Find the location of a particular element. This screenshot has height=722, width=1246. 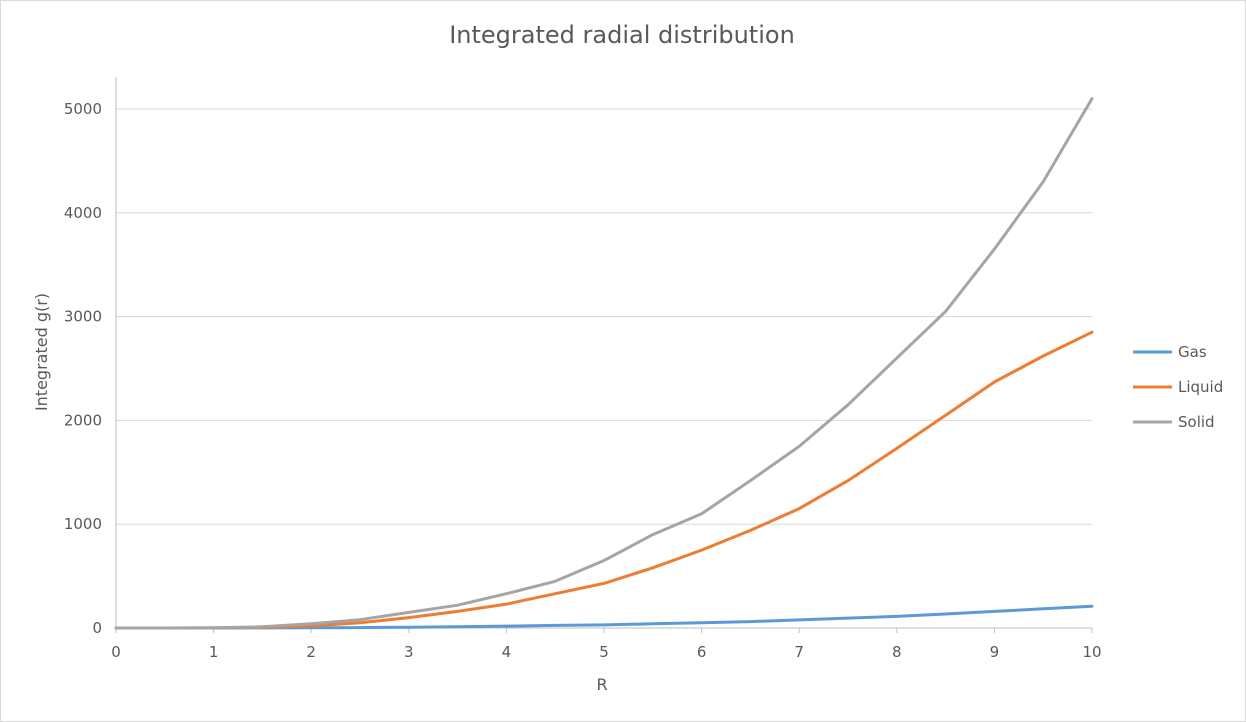

legend-label-solid: Solid is located at coordinates (1196, 422).